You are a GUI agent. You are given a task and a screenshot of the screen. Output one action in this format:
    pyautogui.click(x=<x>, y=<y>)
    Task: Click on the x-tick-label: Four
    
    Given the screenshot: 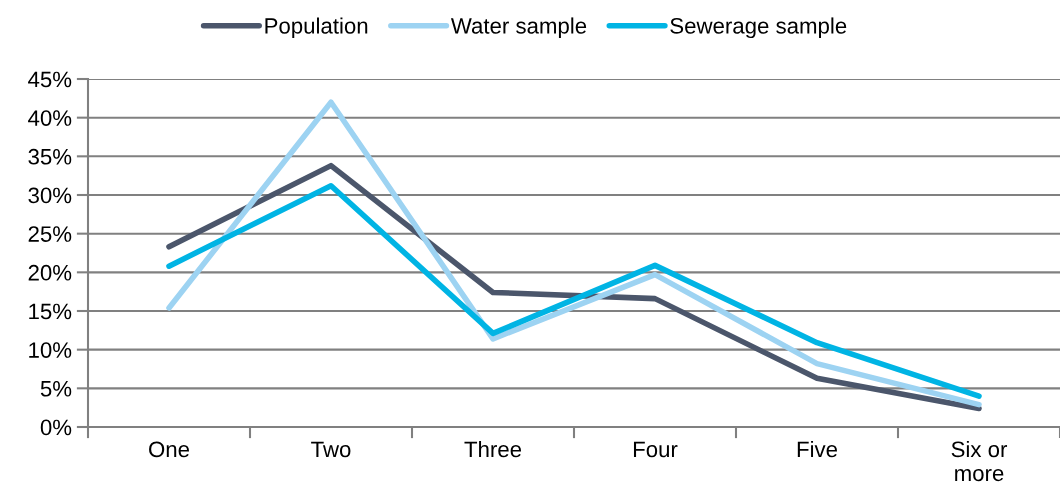 What is the action you would take?
    pyautogui.click(x=655, y=449)
    